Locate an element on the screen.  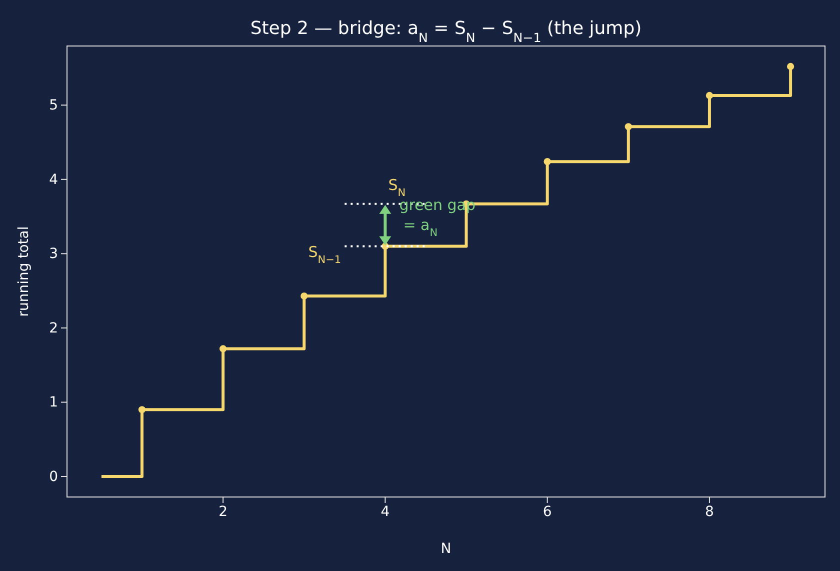
y-tick-label: 2 is located at coordinates (53, 328).